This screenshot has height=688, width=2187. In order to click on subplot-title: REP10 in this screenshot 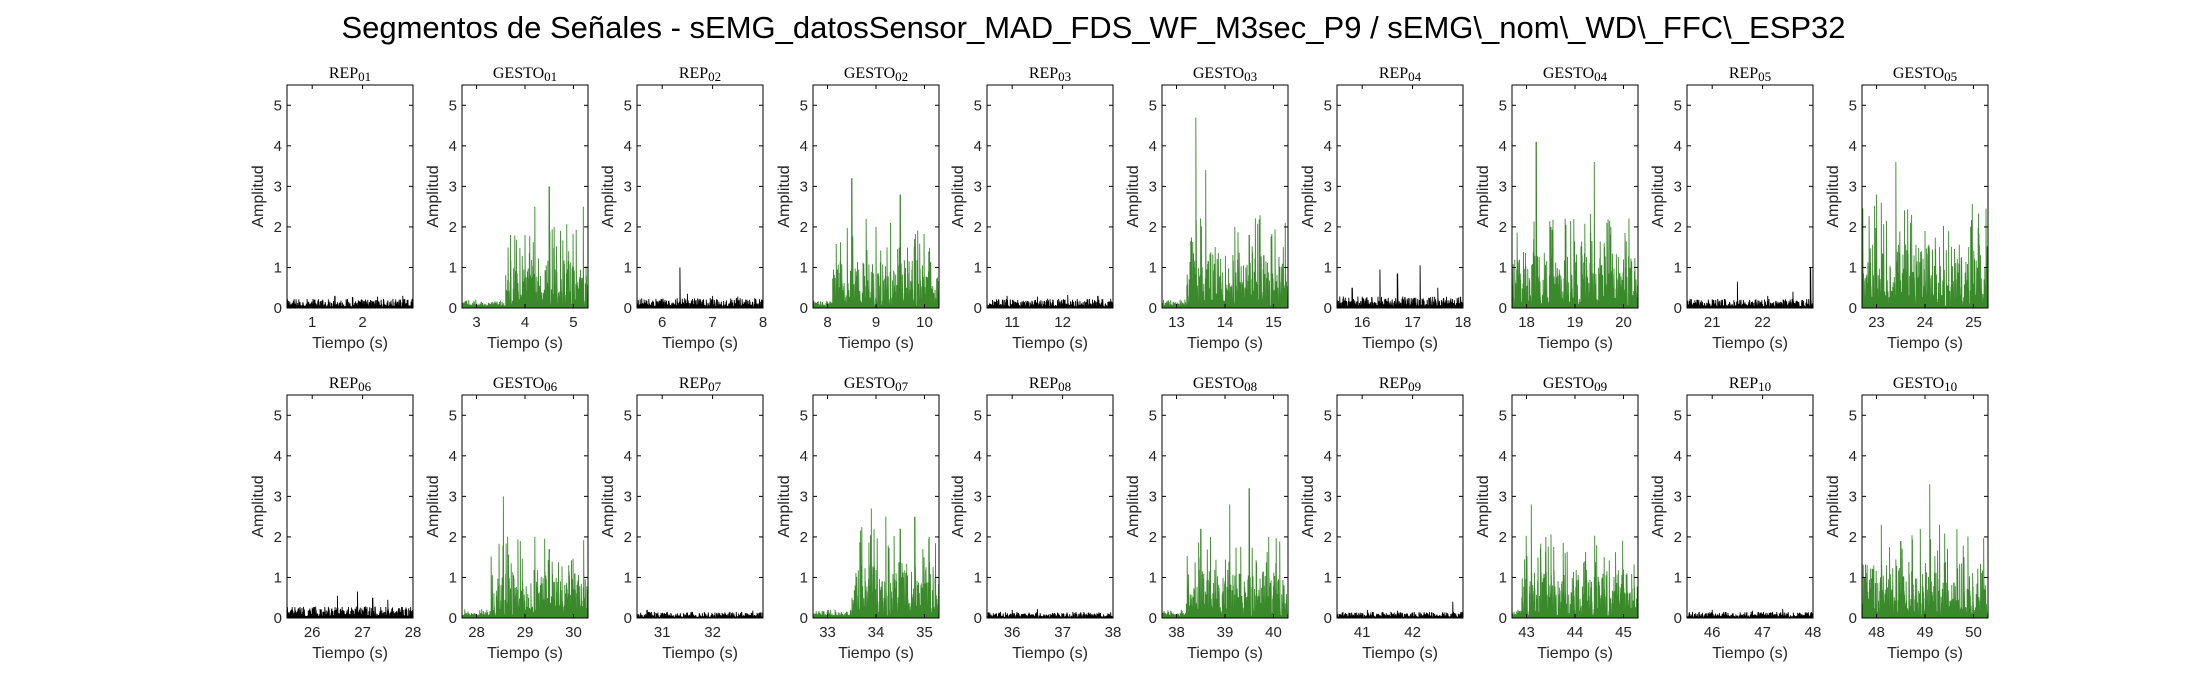, I will do `click(1750, 384)`.